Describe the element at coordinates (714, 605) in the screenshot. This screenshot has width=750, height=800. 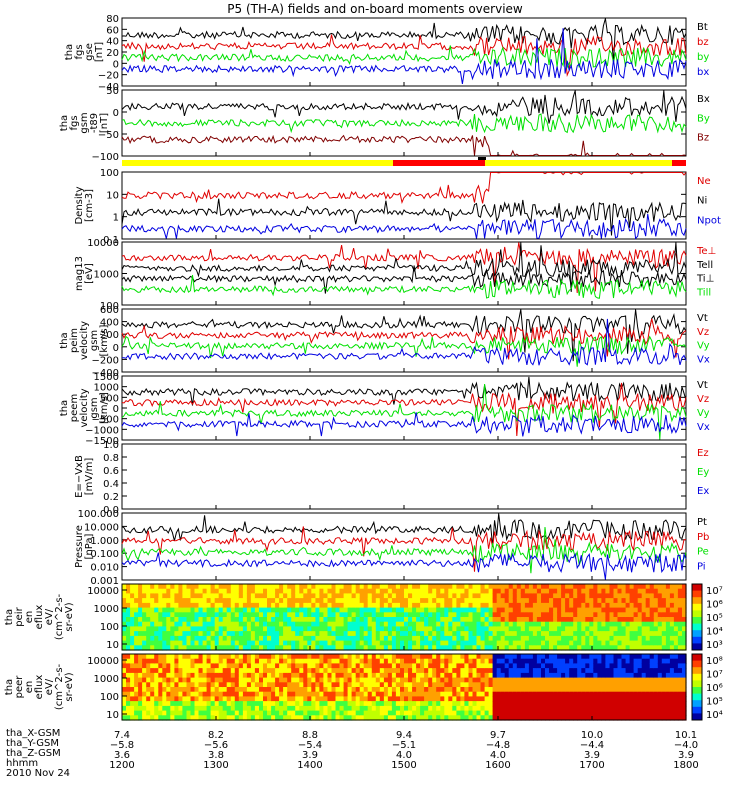
I see `colorbar-tick-peir-1: 10⁶` at that location.